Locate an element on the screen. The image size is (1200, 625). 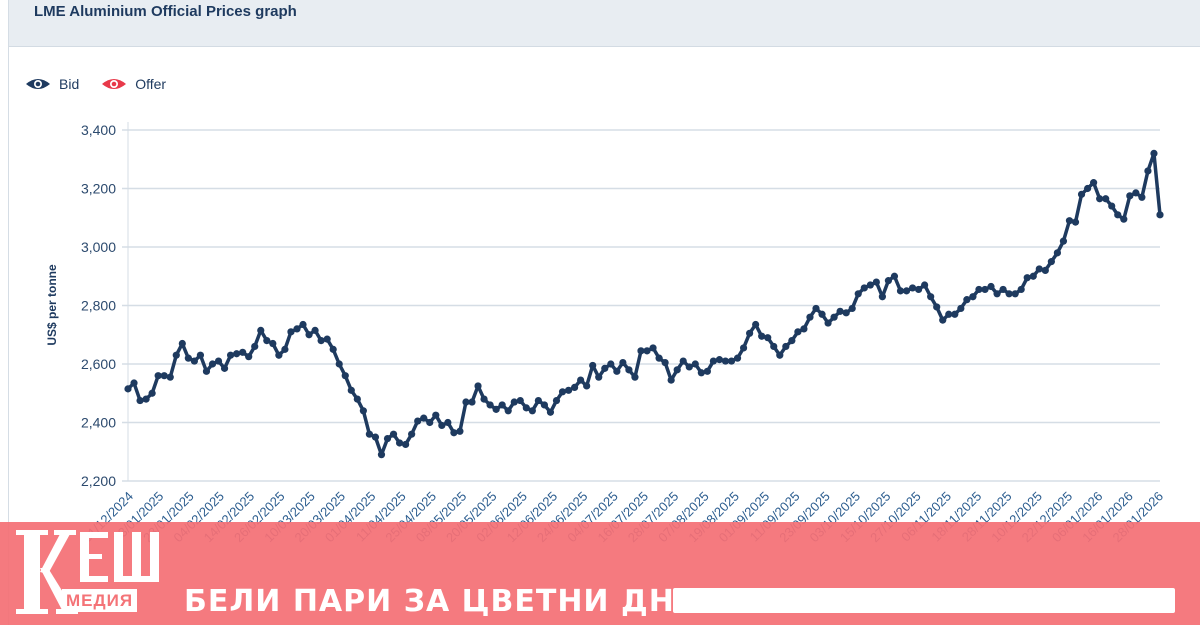
y-axis-label: US$ per tonne is located at coordinates (52, 305).